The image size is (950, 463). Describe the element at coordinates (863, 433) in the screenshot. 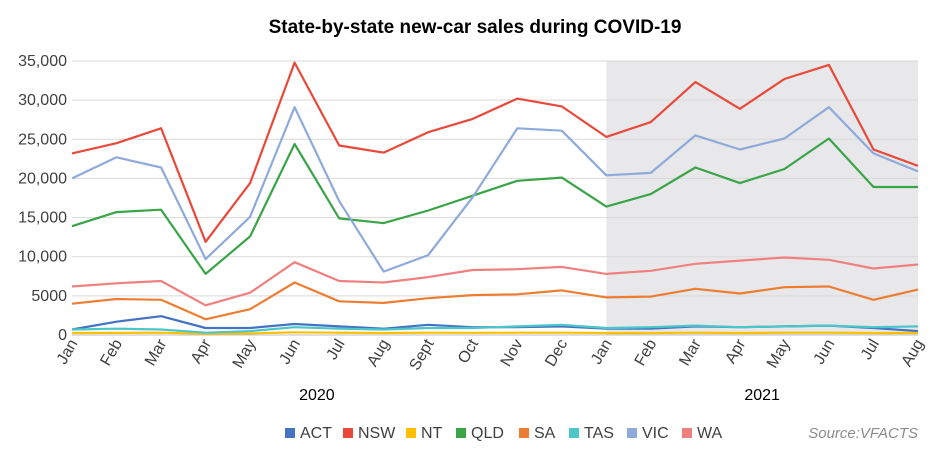

I see `source-note: Source:VFACTS` at that location.